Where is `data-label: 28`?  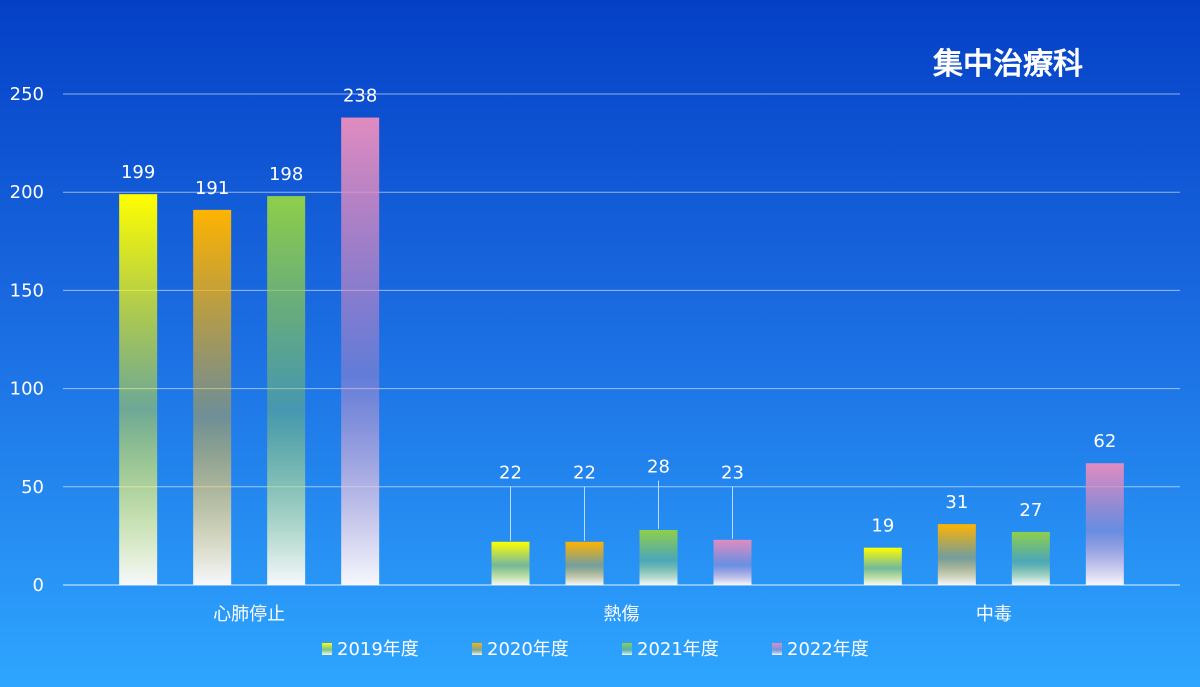
data-label: 28 is located at coordinates (658, 467).